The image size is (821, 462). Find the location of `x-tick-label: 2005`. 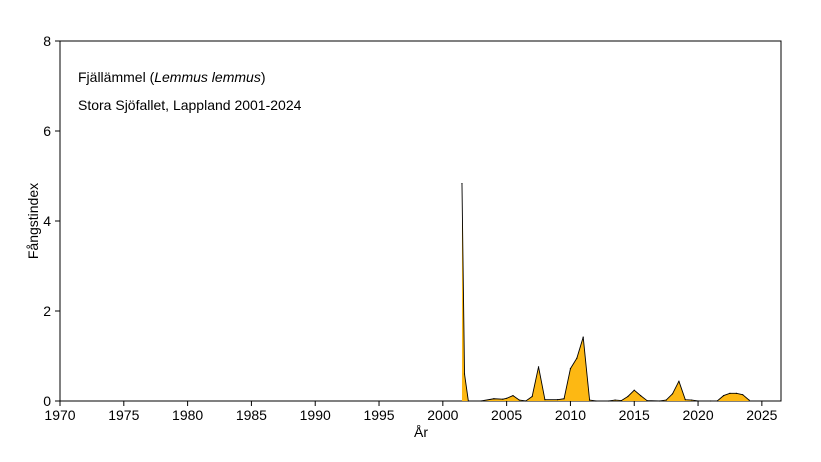

x-tick-label: 2005 is located at coordinates (506, 415).